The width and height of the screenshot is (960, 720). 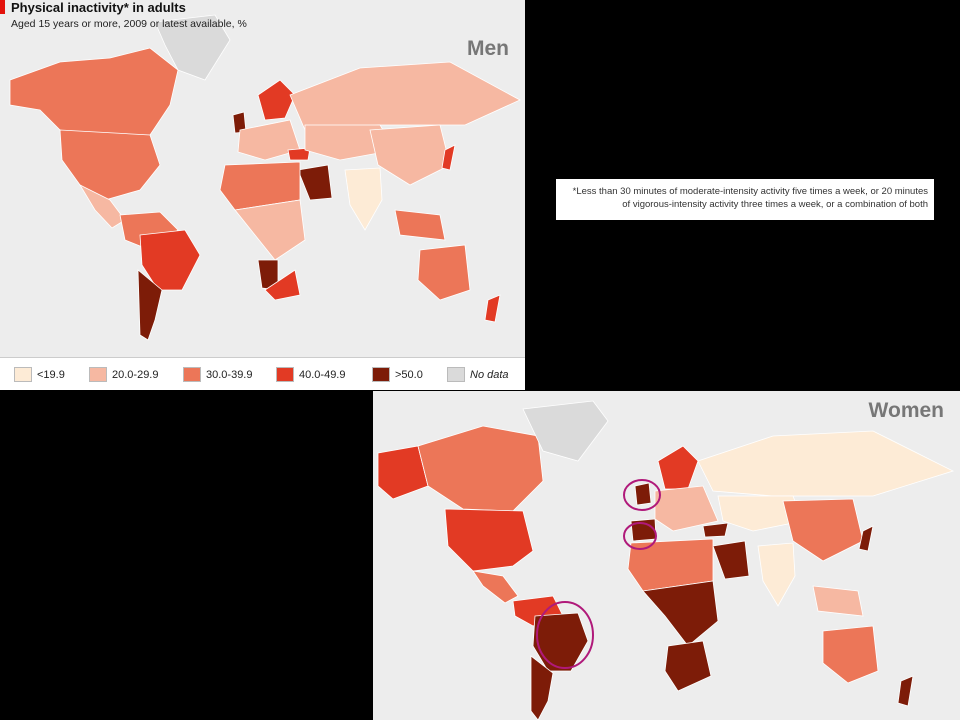 What do you see at coordinates (850, 654) in the screenshot?
I see `women-australia` at bounding box center [850, 654].